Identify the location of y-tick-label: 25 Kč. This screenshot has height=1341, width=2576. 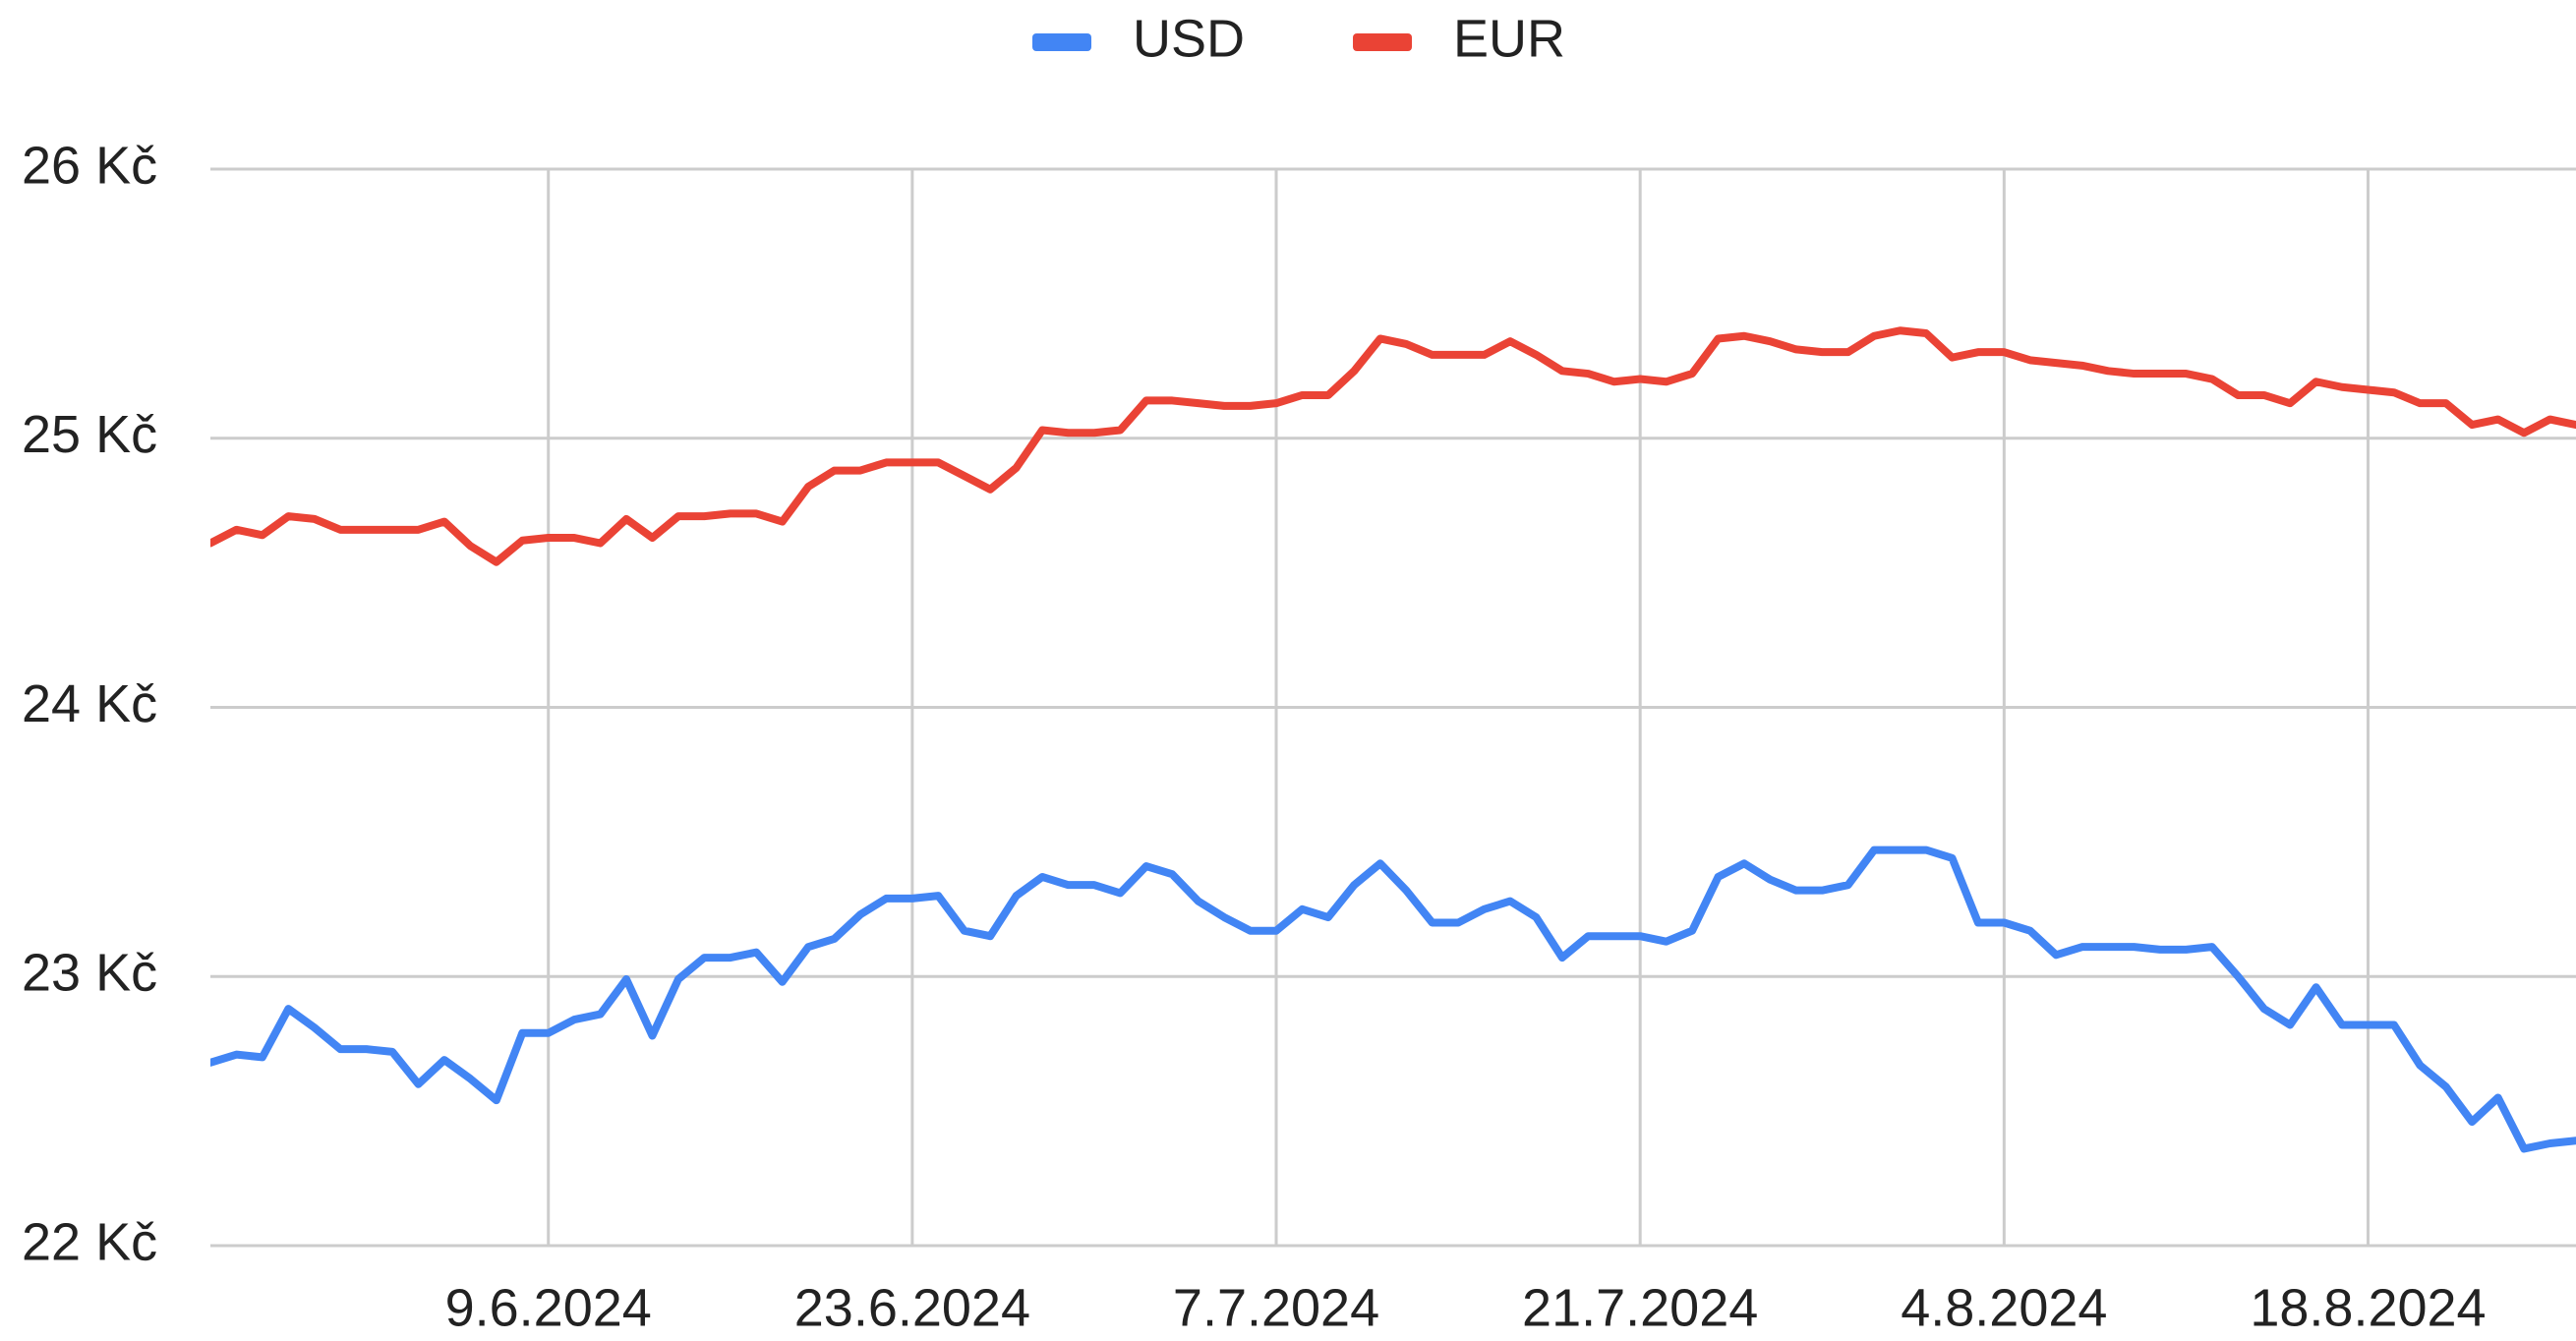
(89, 434).